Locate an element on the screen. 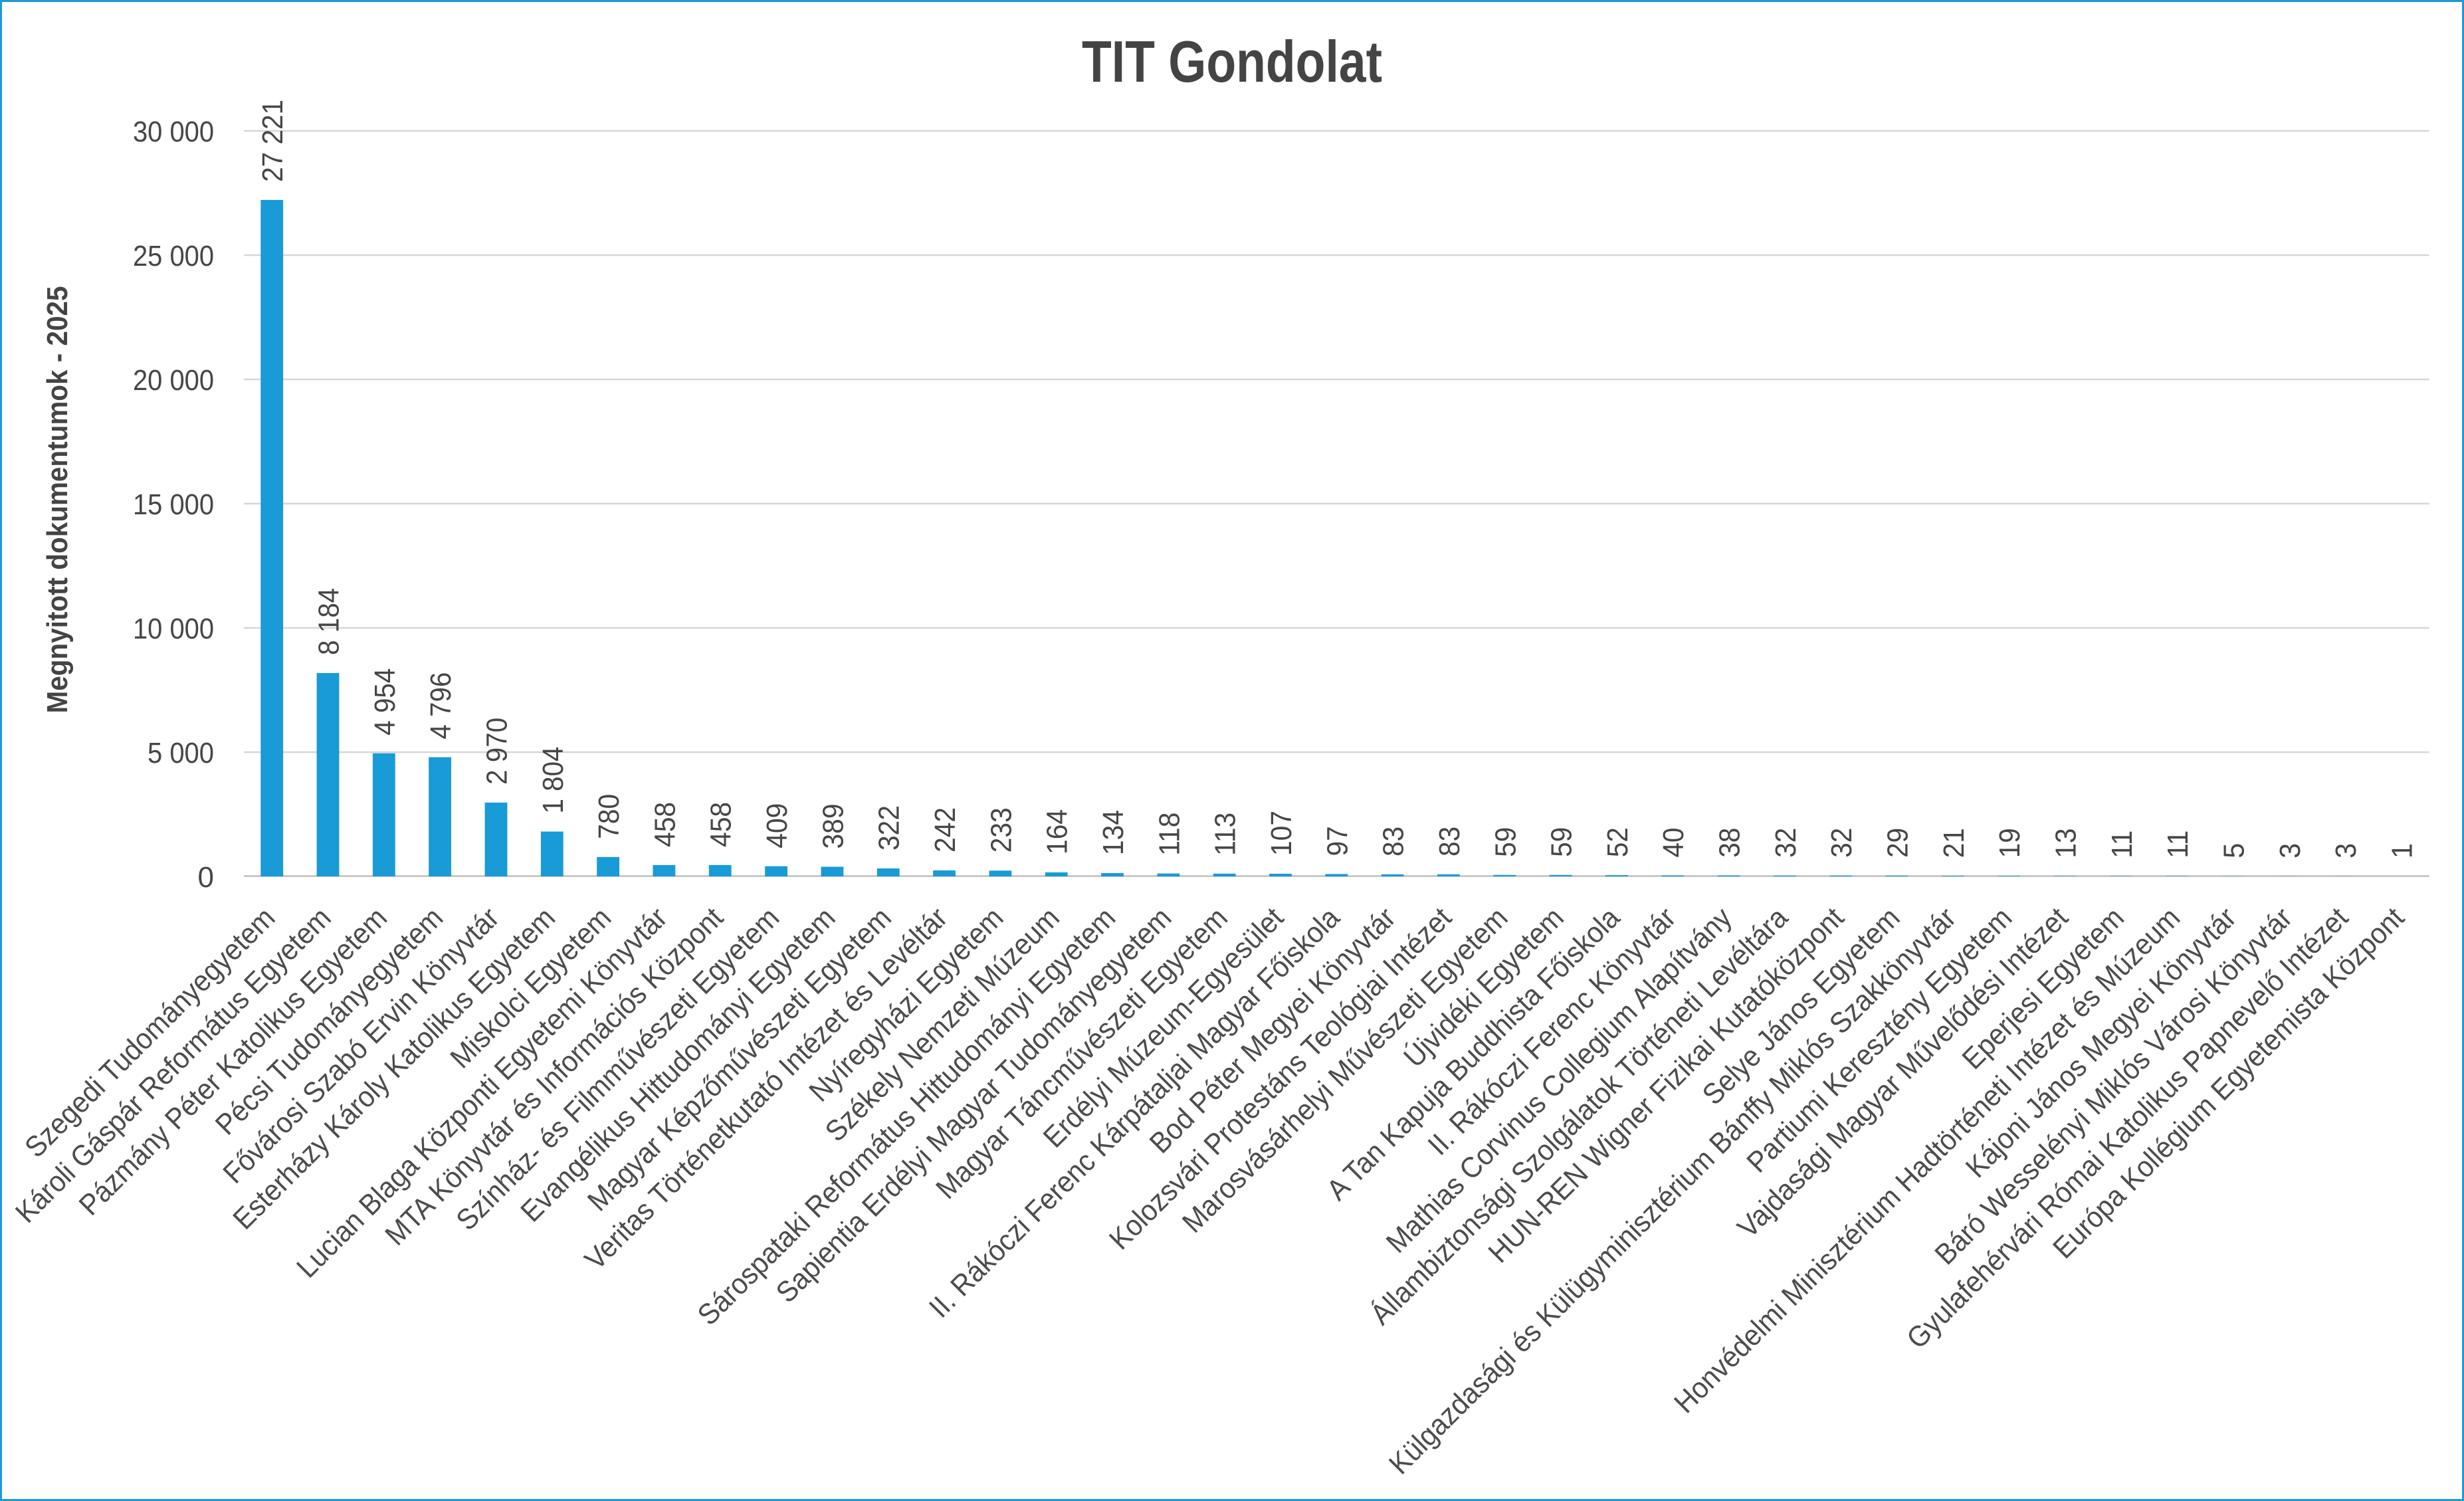 This screenshot has width=2464, height=1501. svg-text: 780 is located at coordinates (609, 816).